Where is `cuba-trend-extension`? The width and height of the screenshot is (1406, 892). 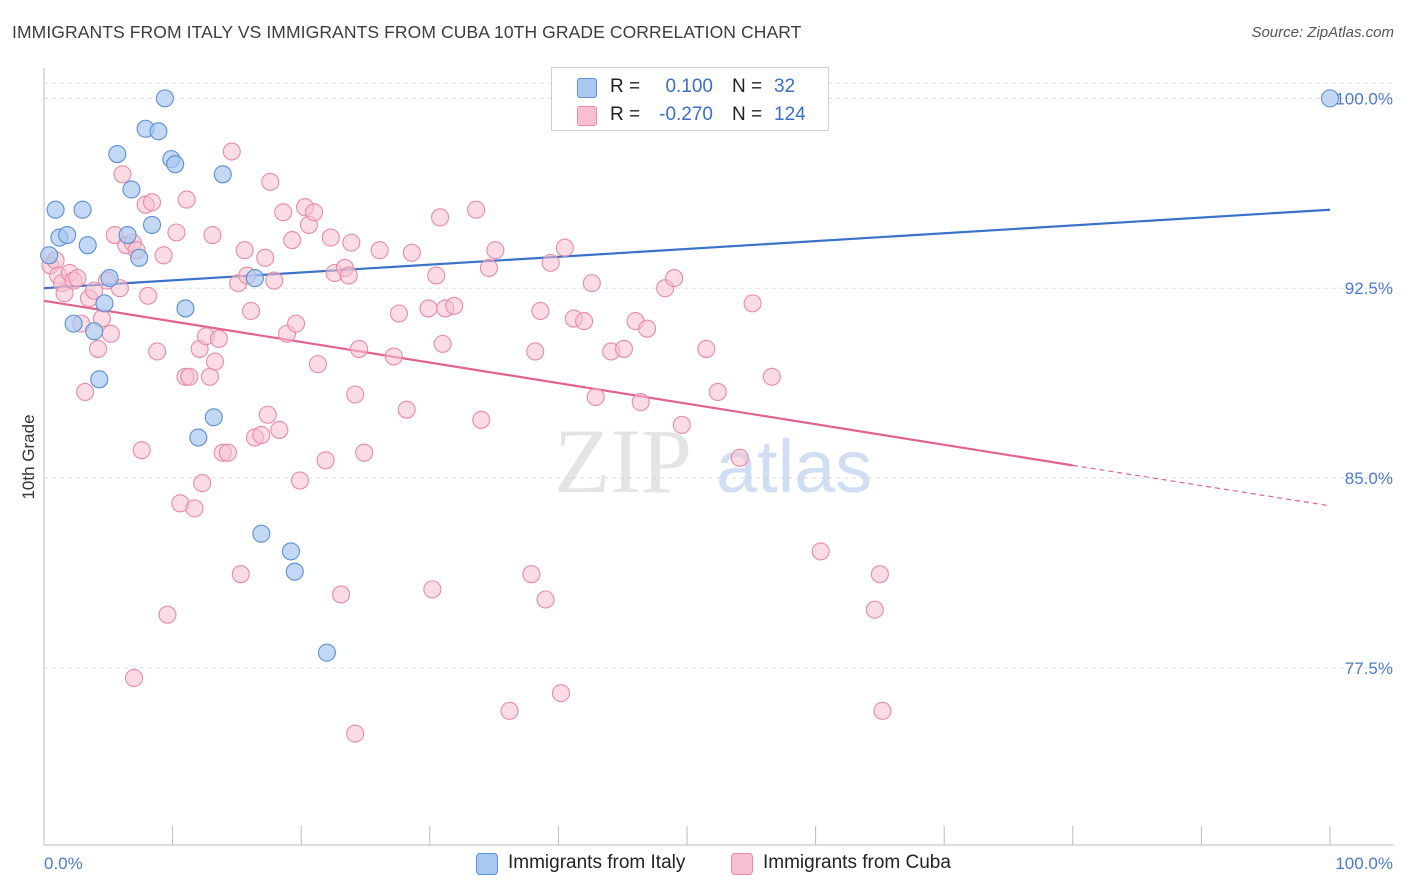
cuba-trend-extension is located at coordinates (1201, 485).